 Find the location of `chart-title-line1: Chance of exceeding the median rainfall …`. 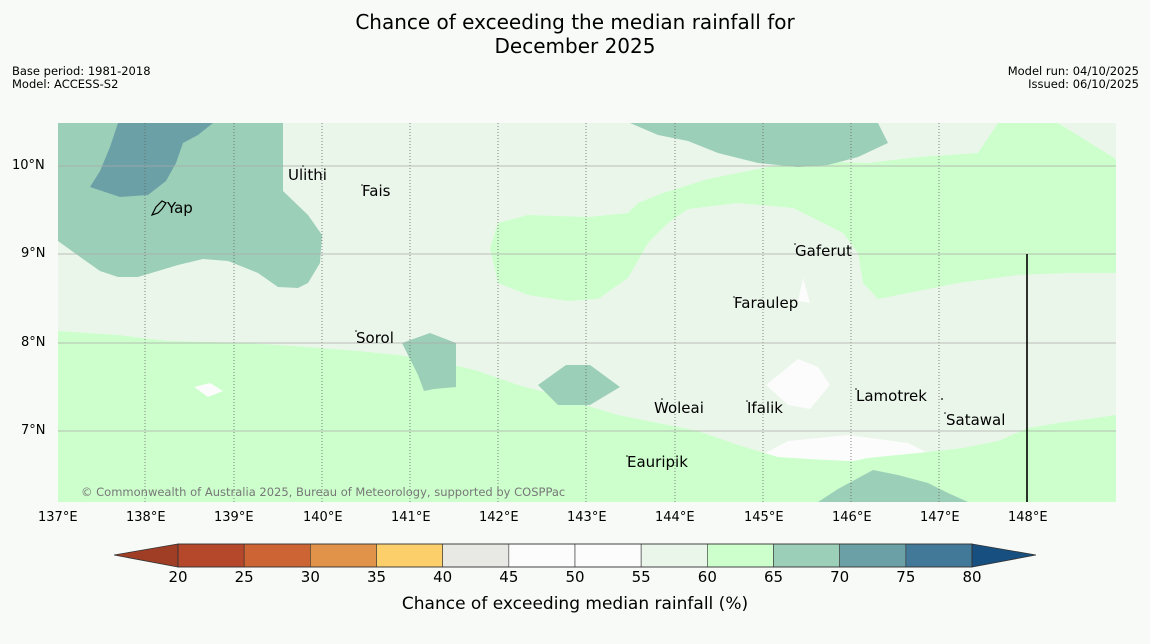

chart-title-line1: Chance of exceeding the median rainfall … is located at coordinates (575, 22).